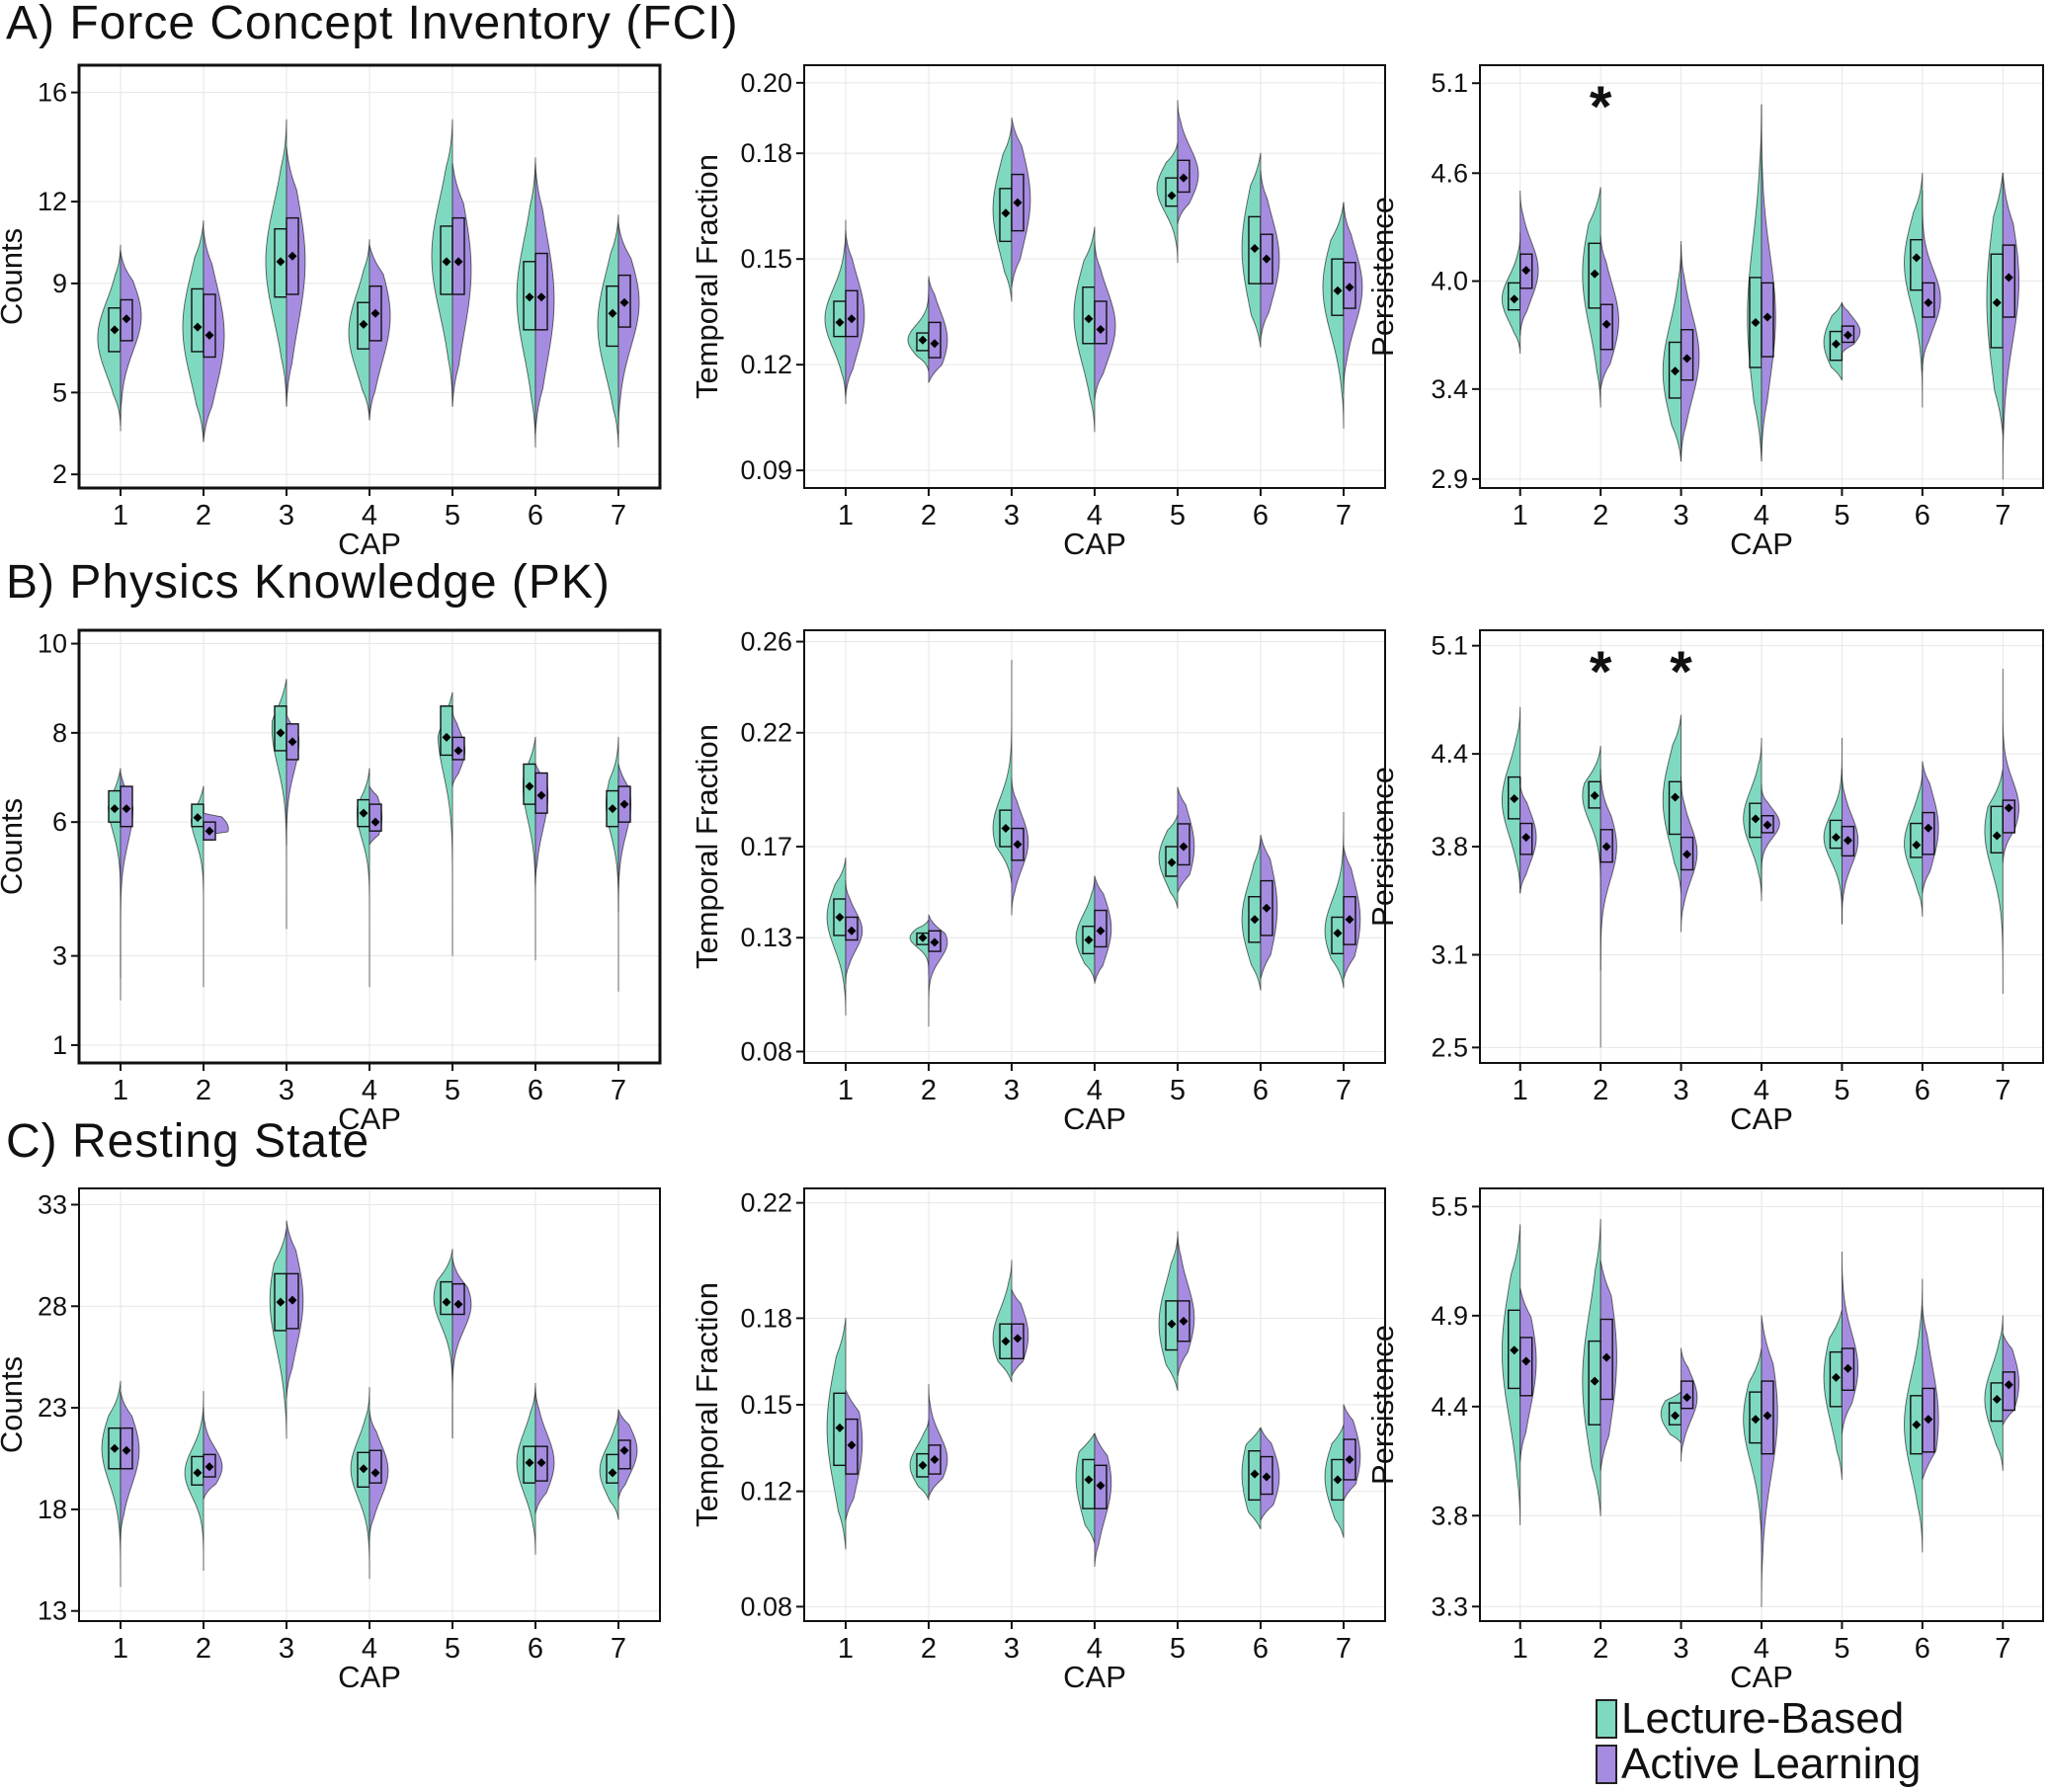 The width and height of the screenshot is (2050, 1792). What do you see at coordinates (707, 846) in the screenshot?
I see `y-axis-title: Temporal Fraction` at bounding box center [707, 846].